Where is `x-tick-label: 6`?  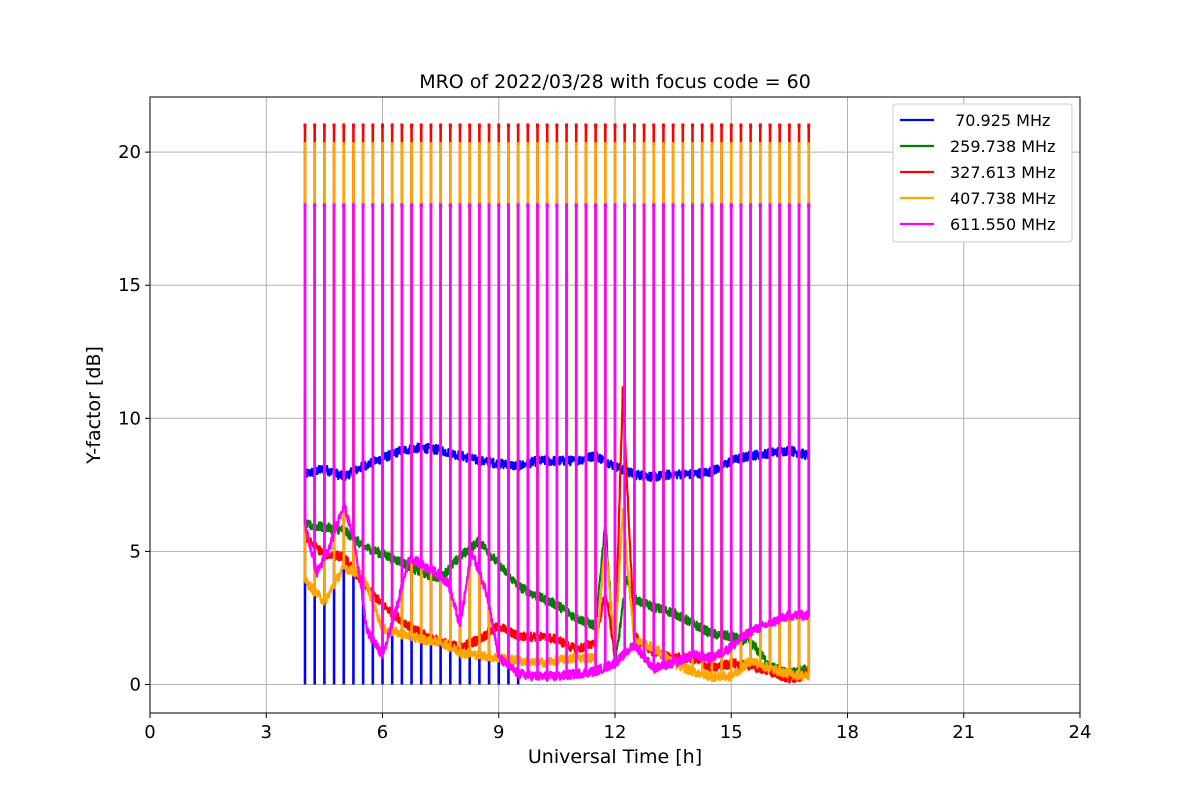
x-tick-label: 6 is located at coordinates (382, 732).